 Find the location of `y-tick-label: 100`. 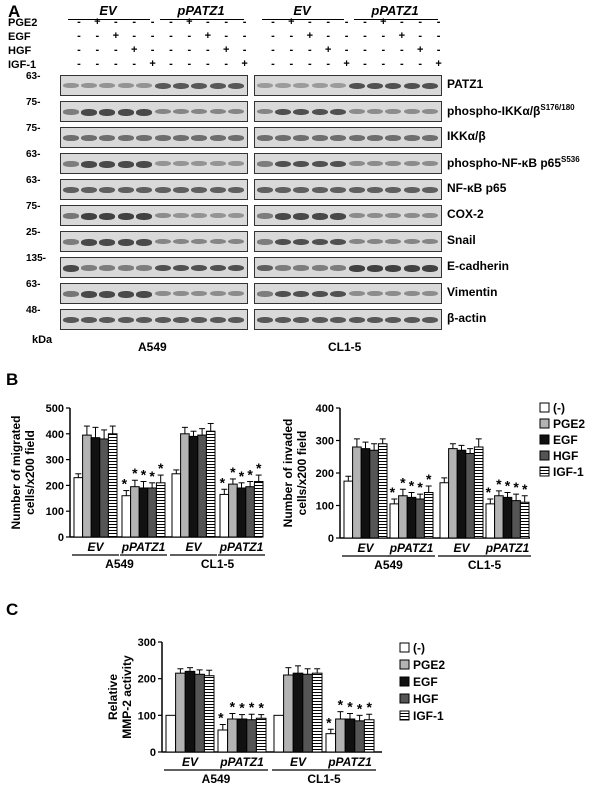

y-tick-label: 100 is located at coordinates (147, 716).